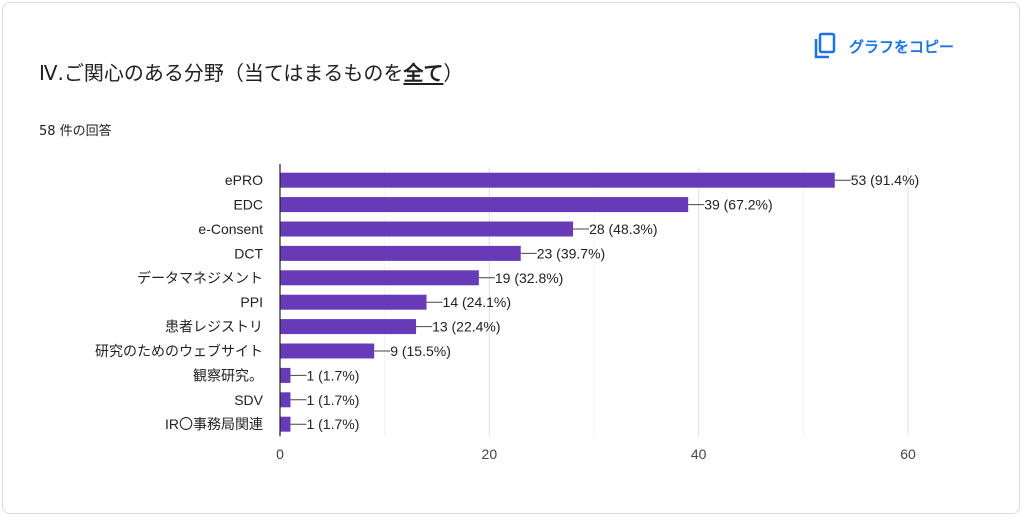 The image size is (1024, 518). Describe the element at coordinates (221, 73) in the screenshot. I see `title-text: Ⅳ.ご関心のある分野（当てはまるものを` at that location.